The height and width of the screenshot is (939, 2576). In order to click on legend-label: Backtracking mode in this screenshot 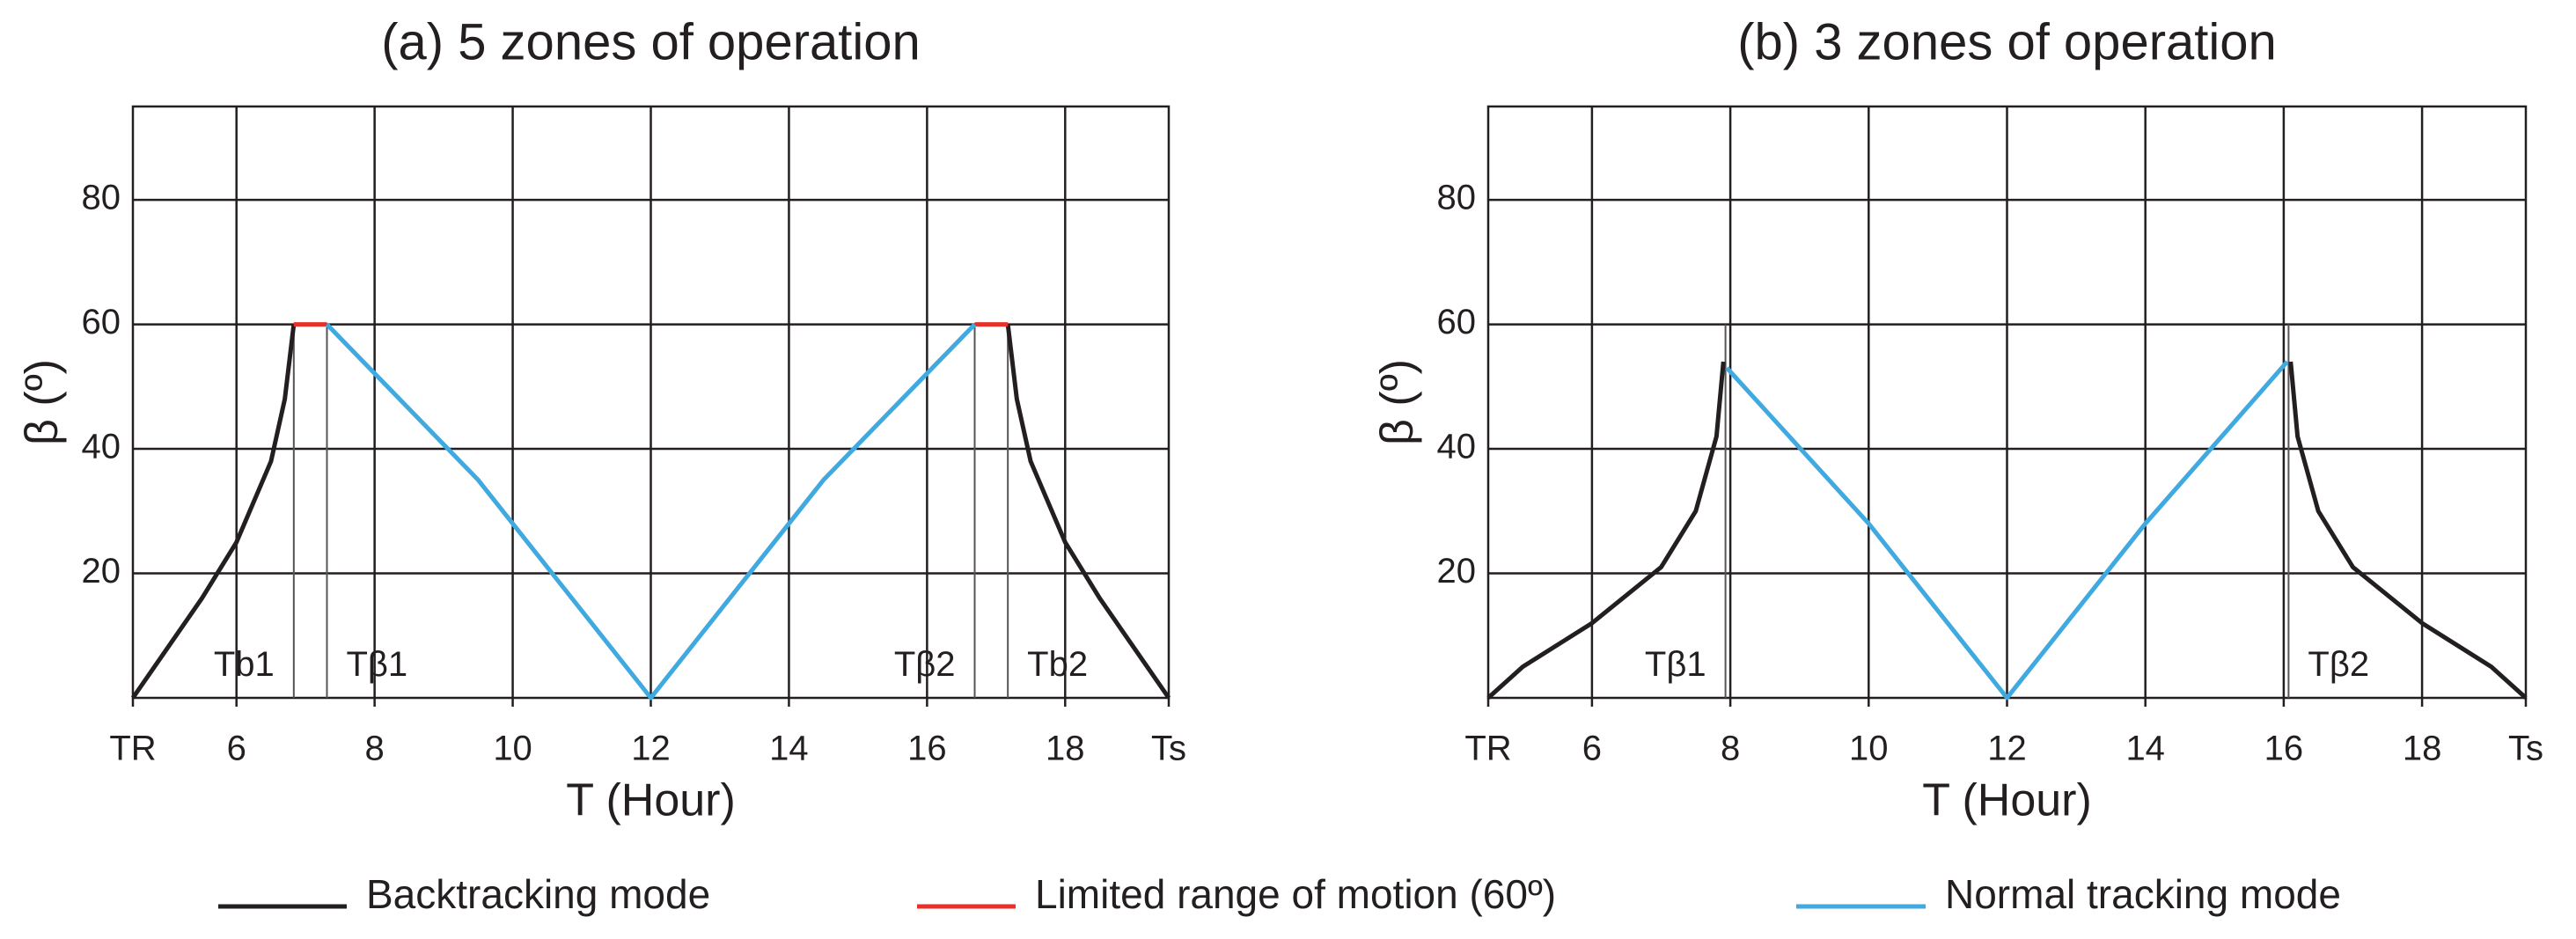, I will do `click(538, 894)`.